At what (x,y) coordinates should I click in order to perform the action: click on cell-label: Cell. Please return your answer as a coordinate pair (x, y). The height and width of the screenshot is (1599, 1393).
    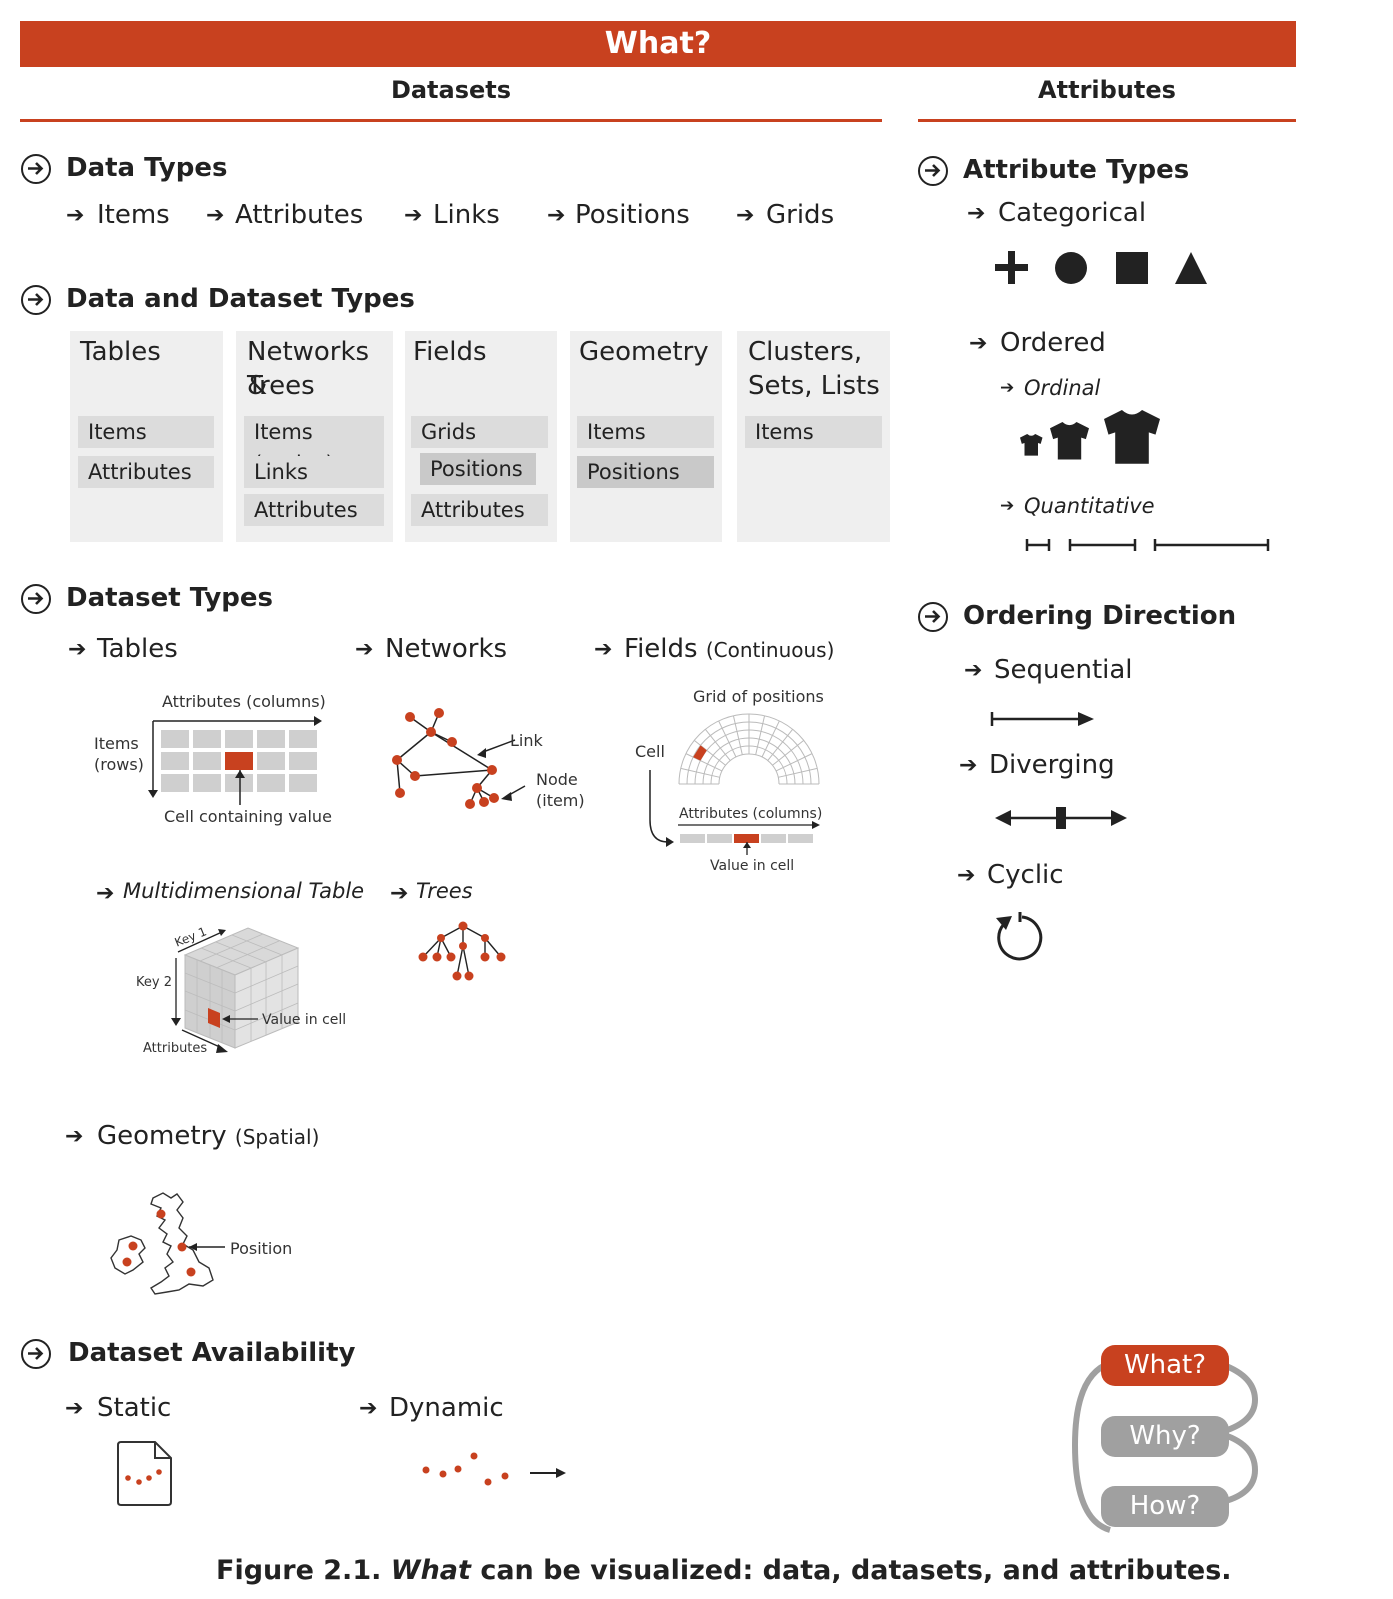
    Looking at the image, I should click on (650, 751).